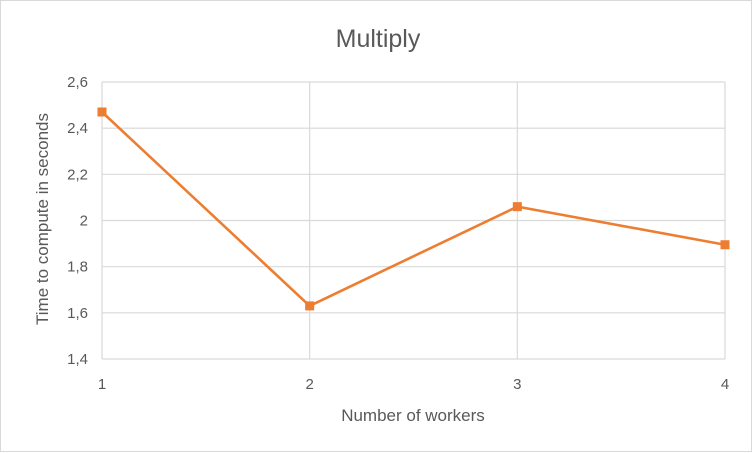 The width and height of the screenshot is (752, 453). What do you see at coordinates (102, 384) in the screenshot?
I see `x-tick-label: 1` at bounding box center [102, 384].